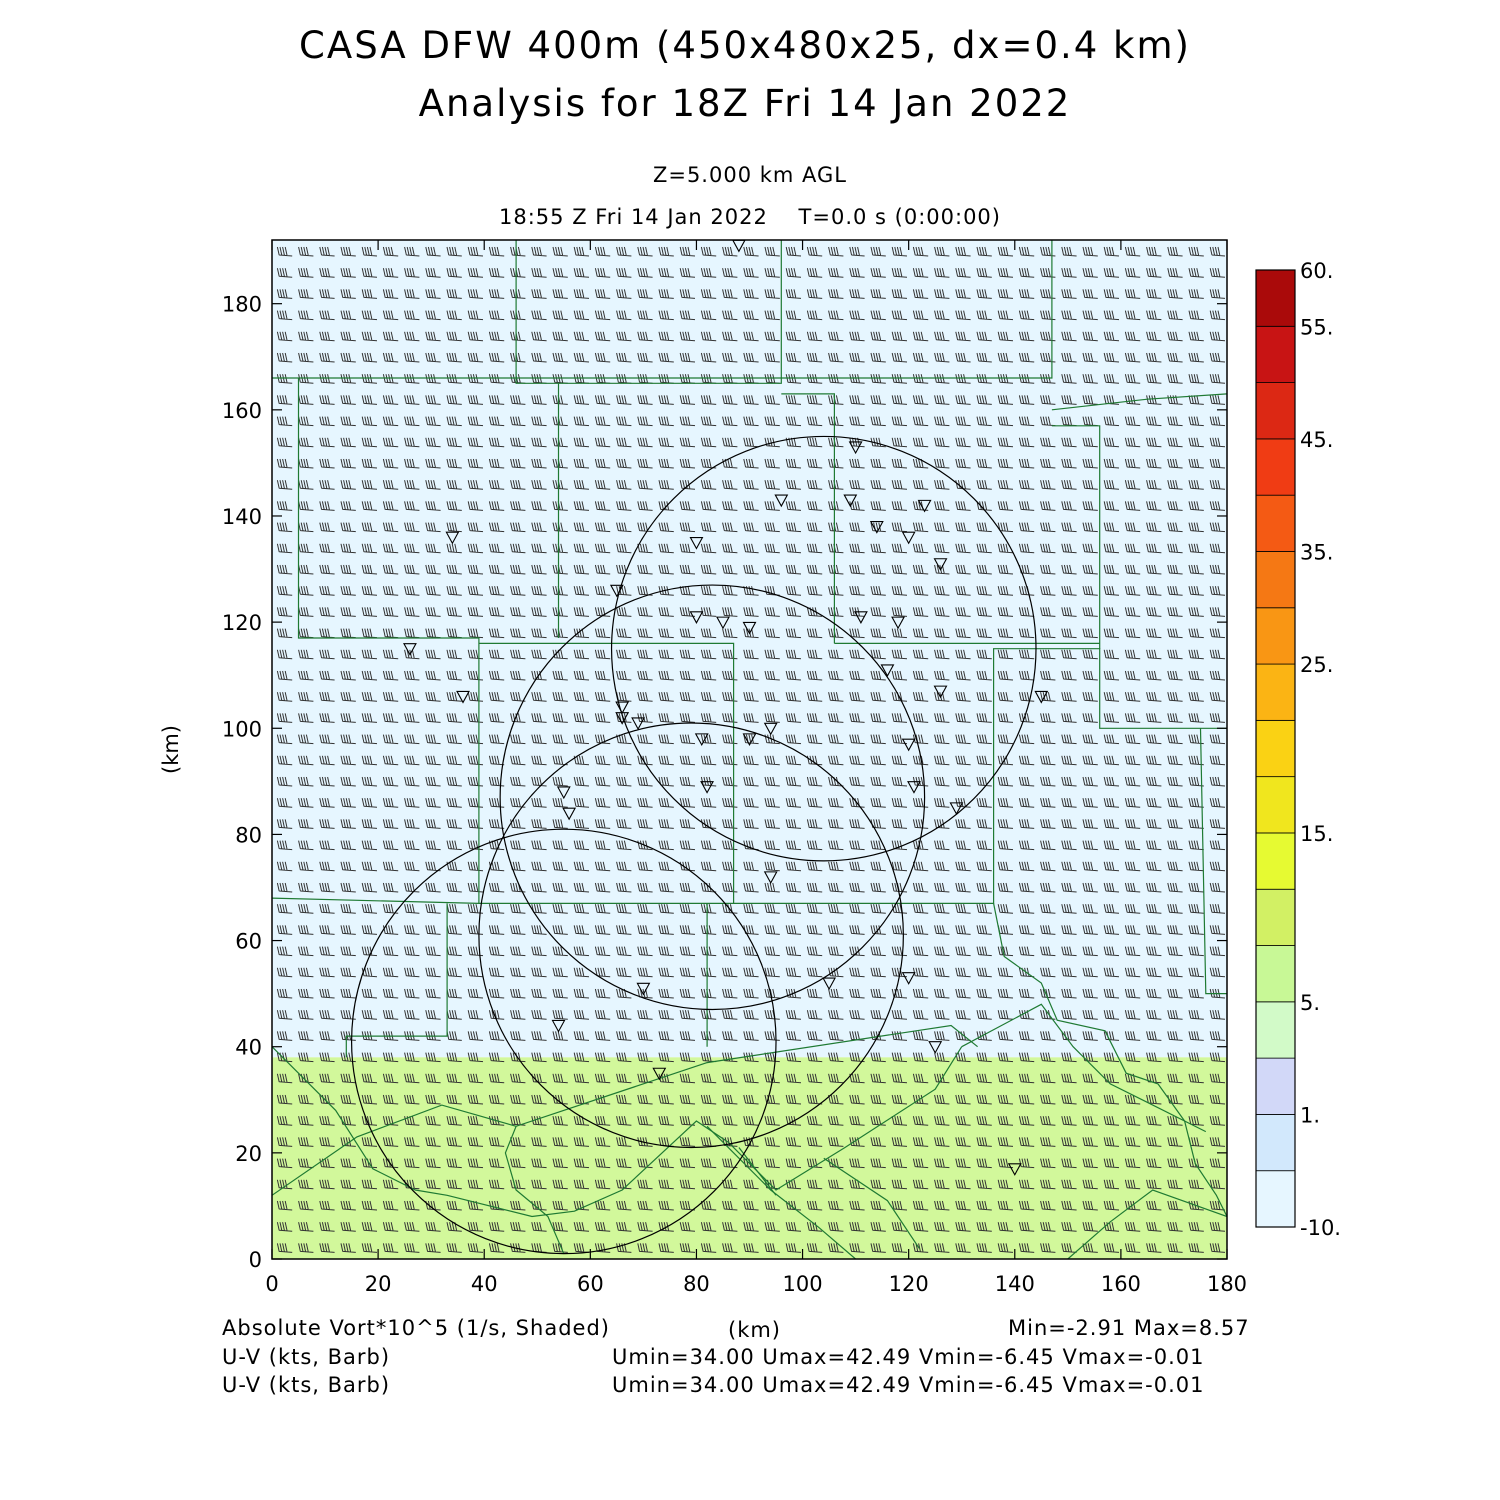 Image resolution: width=1500 pixels, height=1500 pixels. I want to click on x-tick-label: 160, so click(1121, 1284).